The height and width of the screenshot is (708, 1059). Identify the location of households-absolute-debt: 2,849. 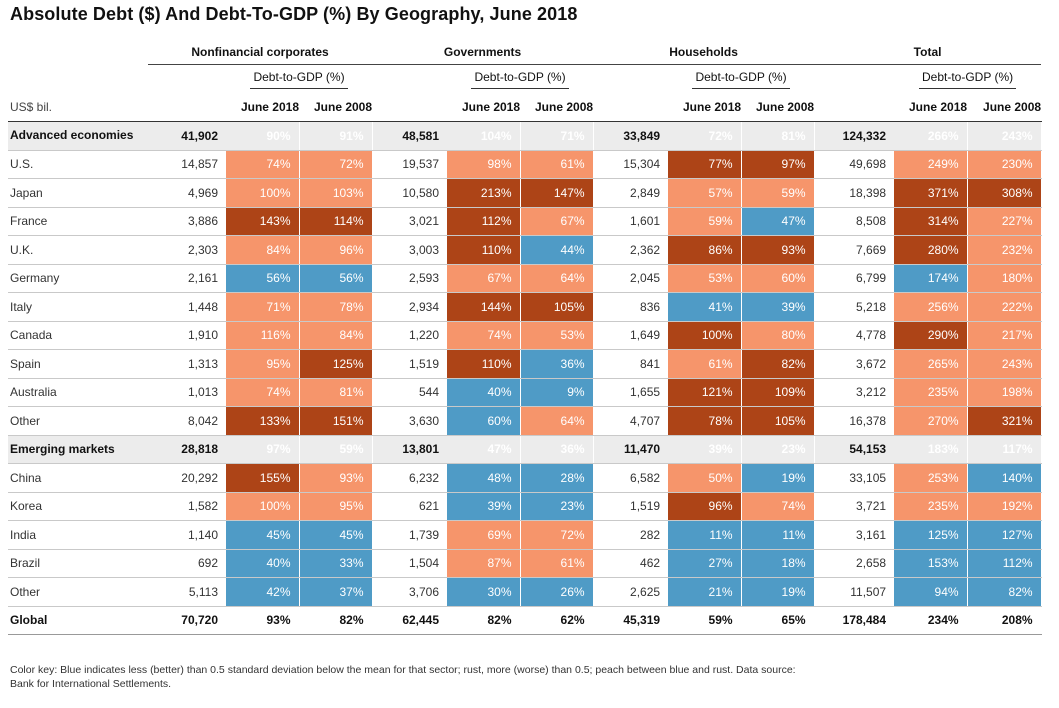
(631, 193).